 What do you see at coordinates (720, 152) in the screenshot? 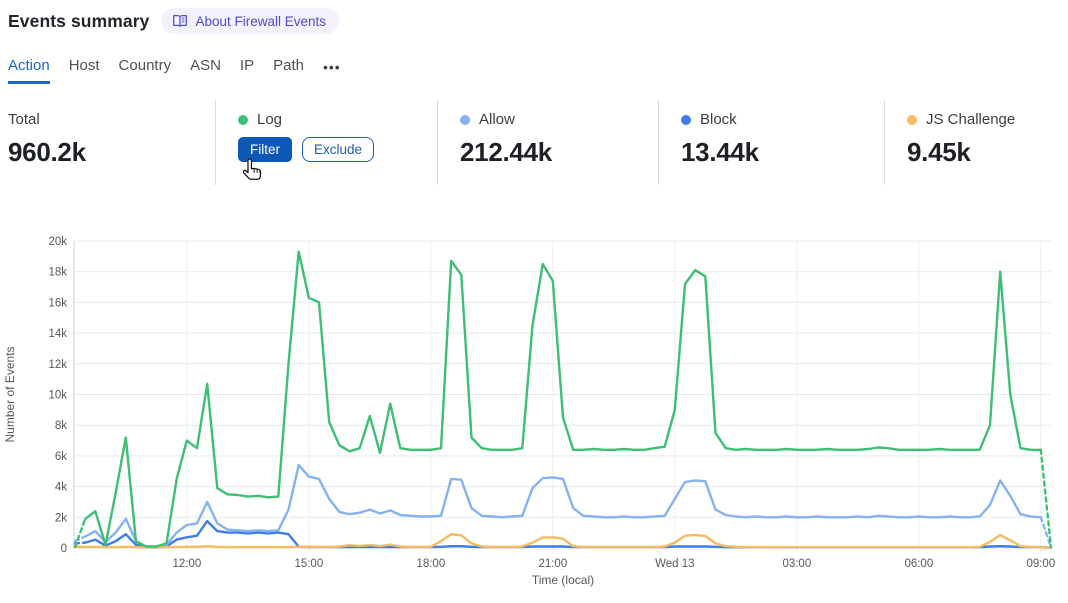
I see `block-value: 13.44k` at bounding box center [720, 152].